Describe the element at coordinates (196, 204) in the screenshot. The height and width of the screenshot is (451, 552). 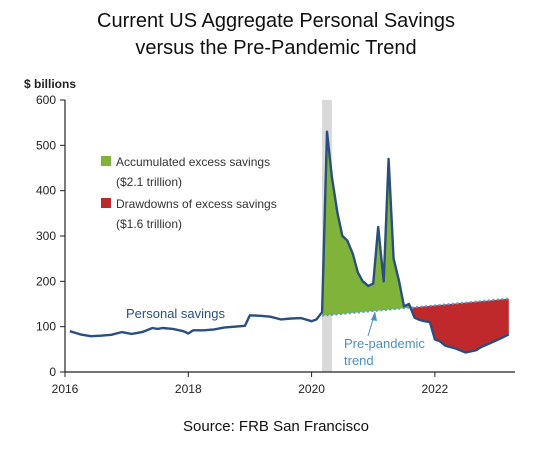
I see `legend-label-drawdown: Drawdowns of excess savings` at that location.